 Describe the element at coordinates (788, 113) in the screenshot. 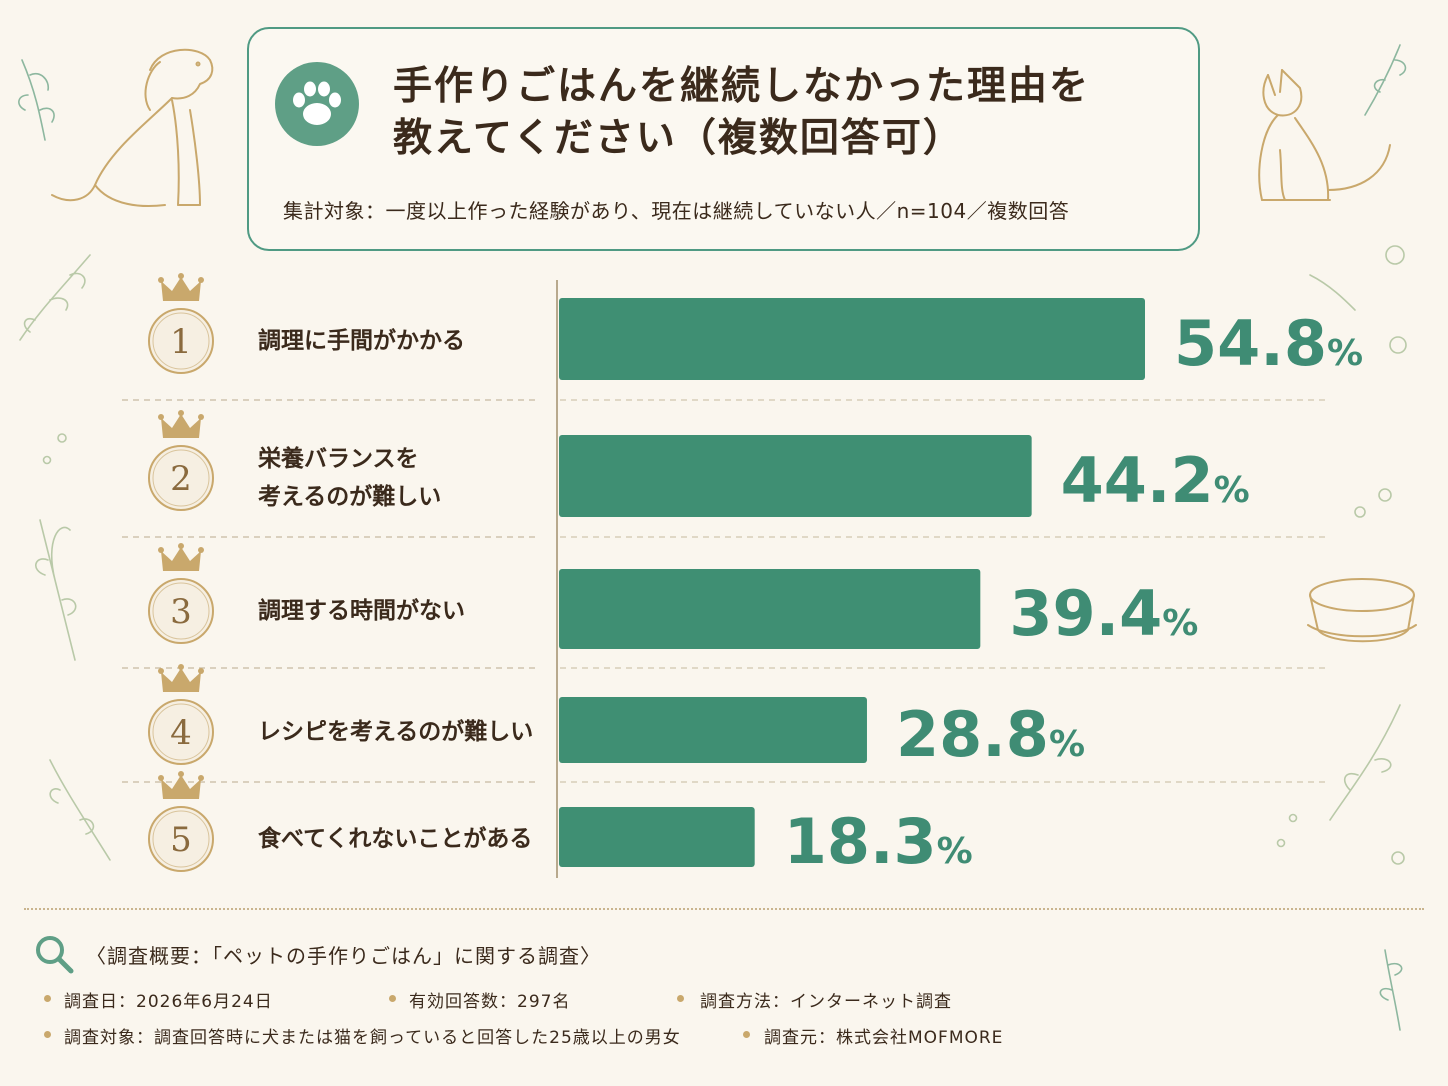

I see `page-title: 手作りごはんを継続しなかった理由を 教えてください（複数回答可）` at that location.